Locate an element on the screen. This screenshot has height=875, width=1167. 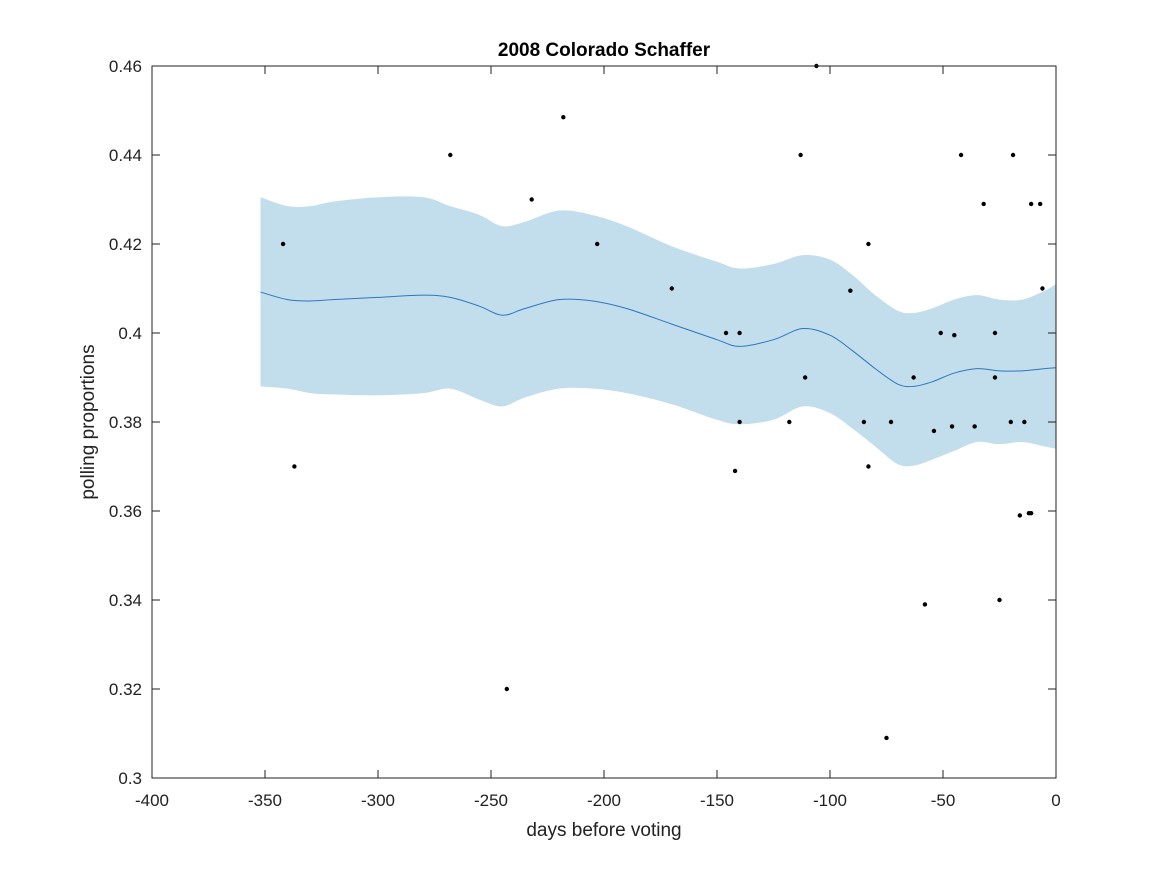
y-tick-label: 0.38 is located at coordinates (125, 422).